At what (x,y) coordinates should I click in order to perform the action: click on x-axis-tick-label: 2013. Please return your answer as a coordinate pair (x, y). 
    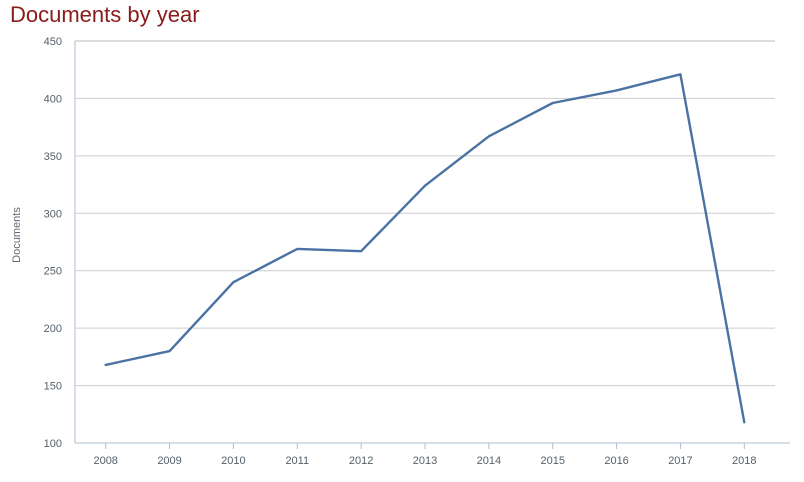
    Looking at the image, I should click on (425, 461).